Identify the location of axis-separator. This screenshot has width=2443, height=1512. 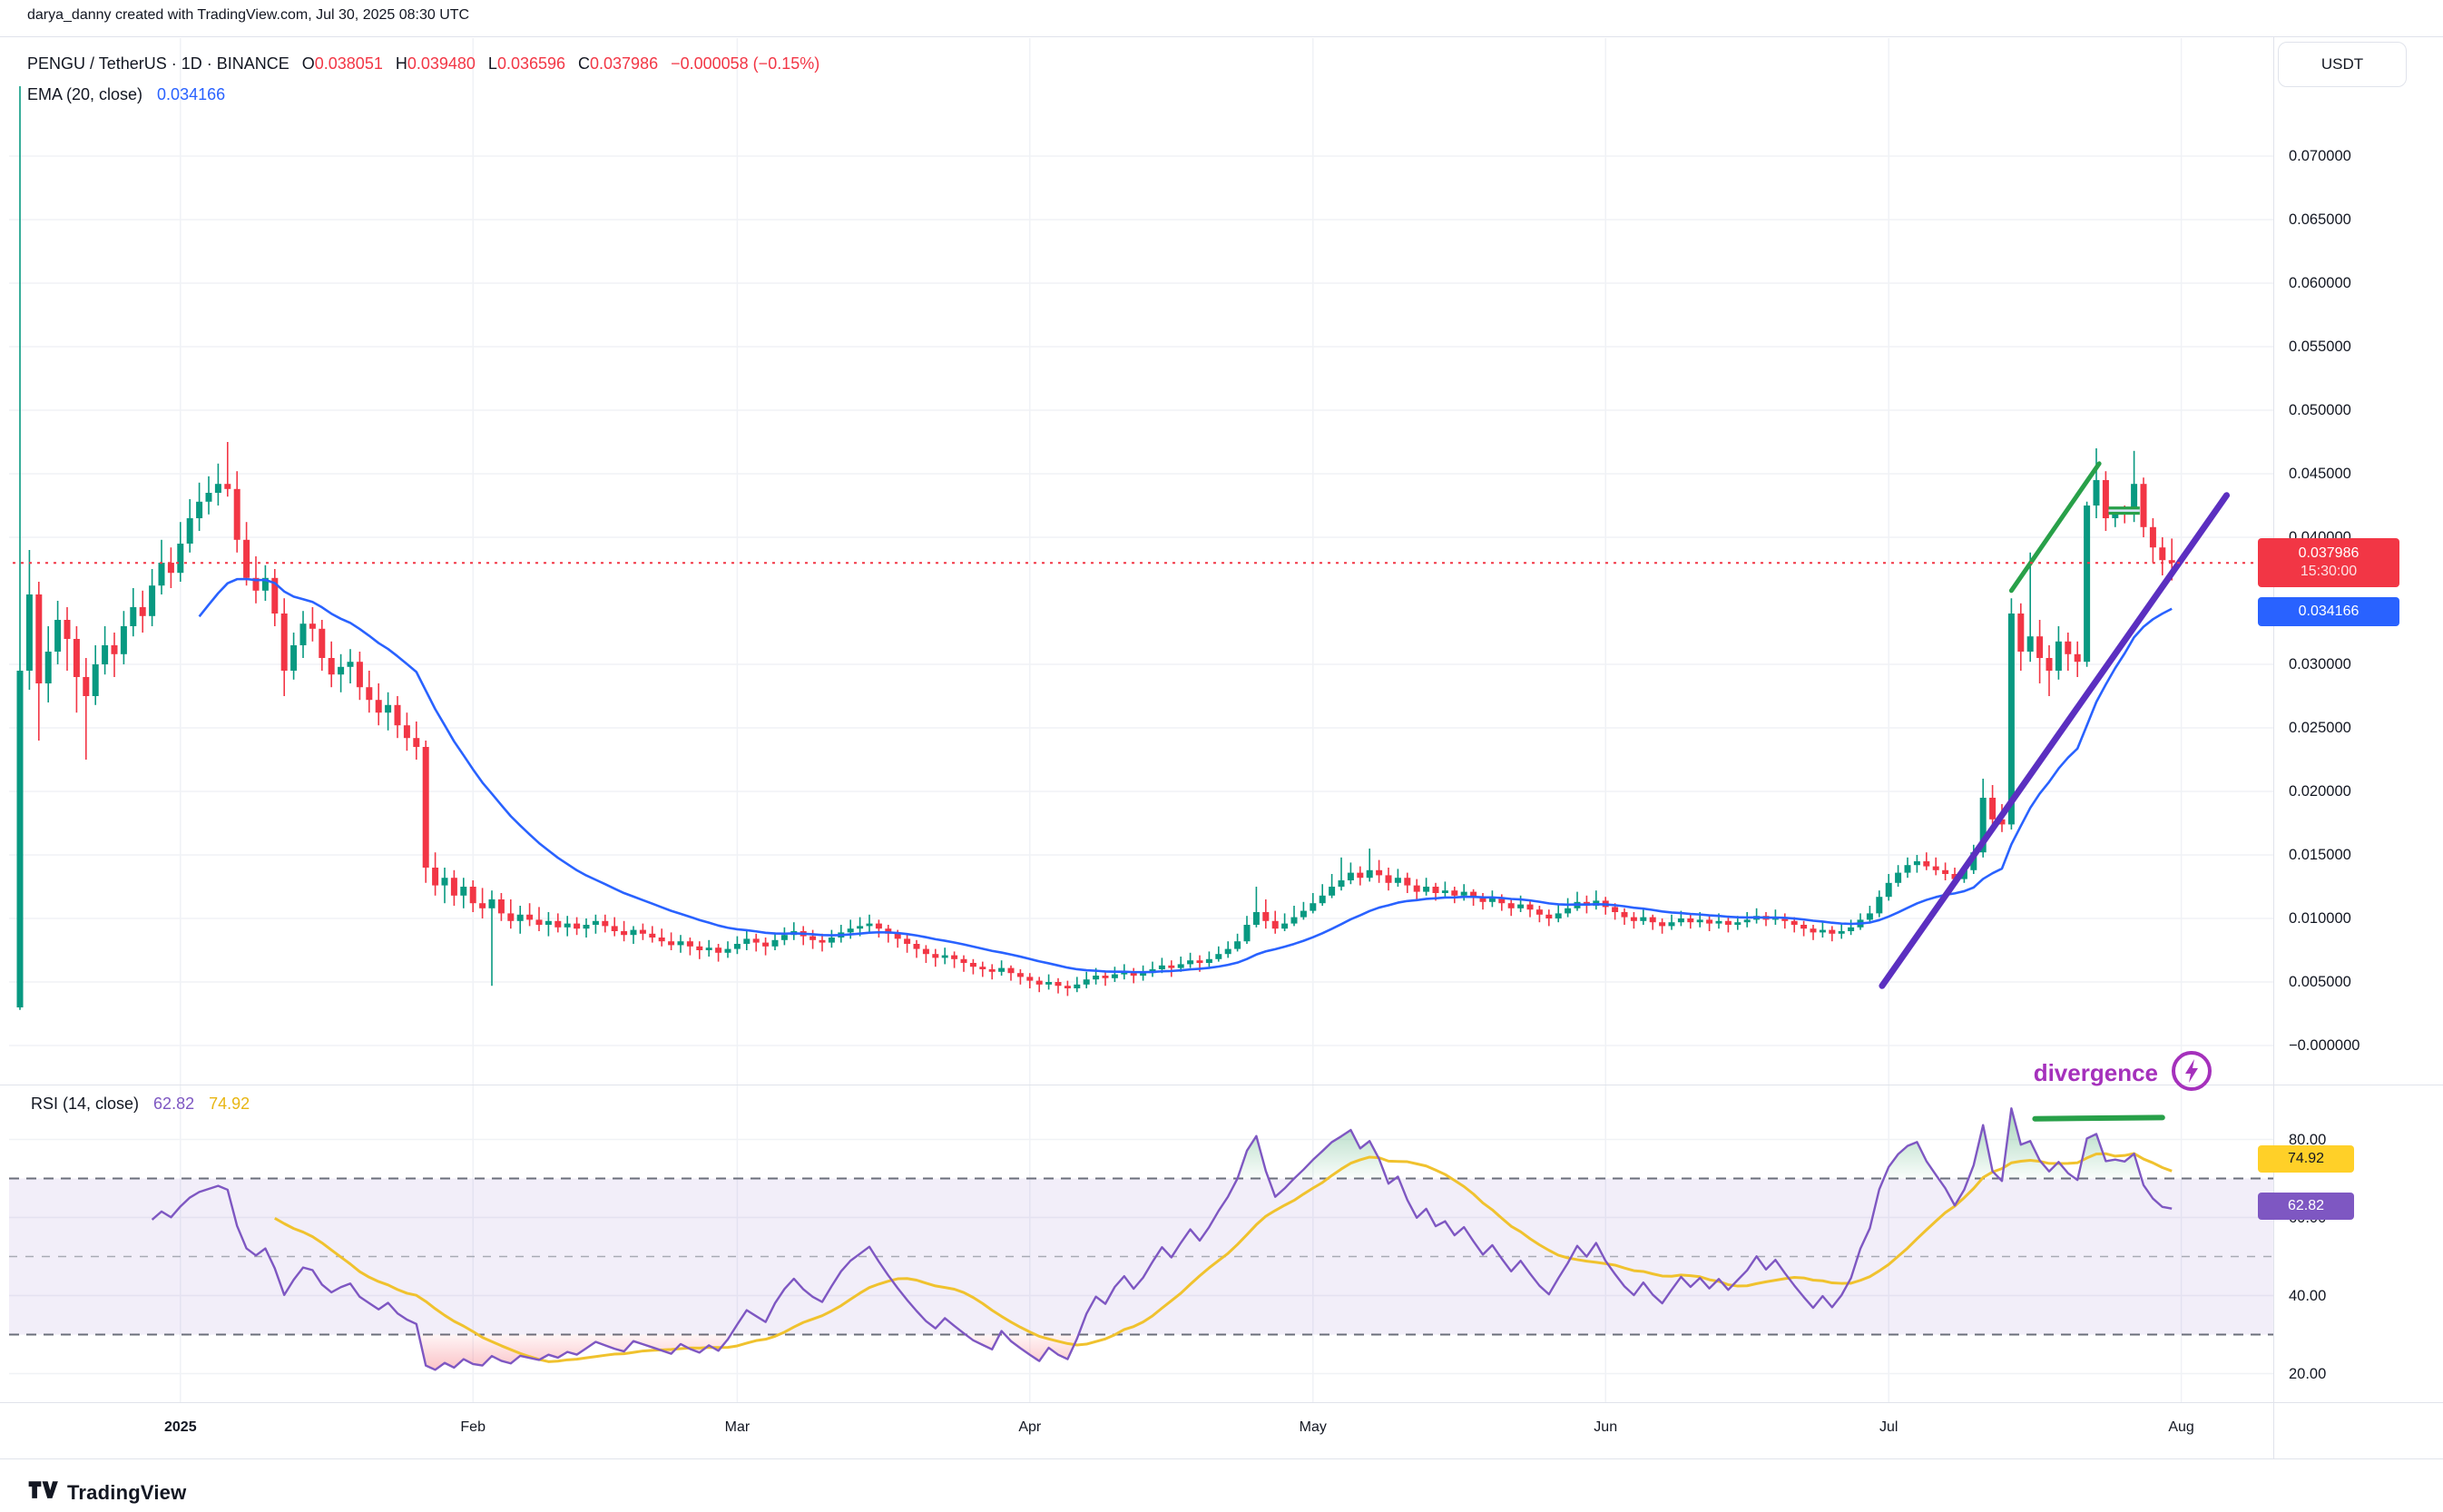
(2273, 747).